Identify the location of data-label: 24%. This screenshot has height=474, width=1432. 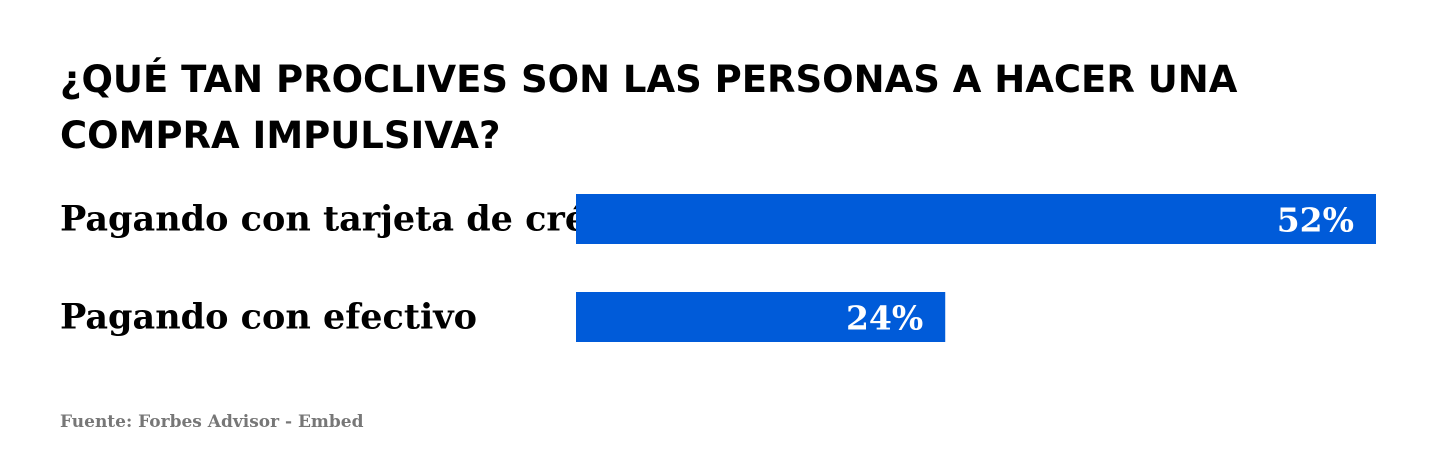
(884, 318).